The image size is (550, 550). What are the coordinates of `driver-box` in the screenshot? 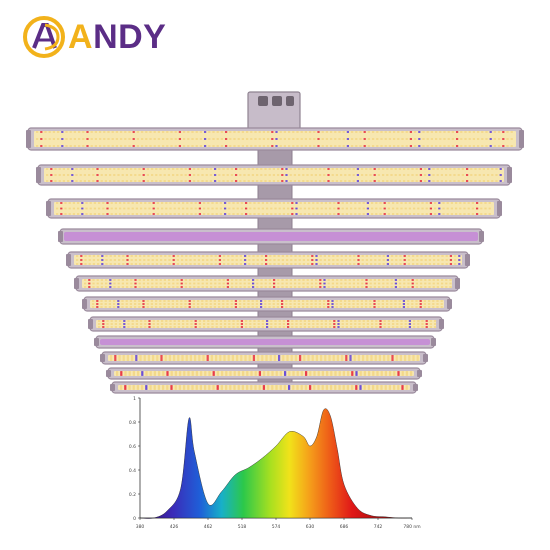 It's located at (274, 111).